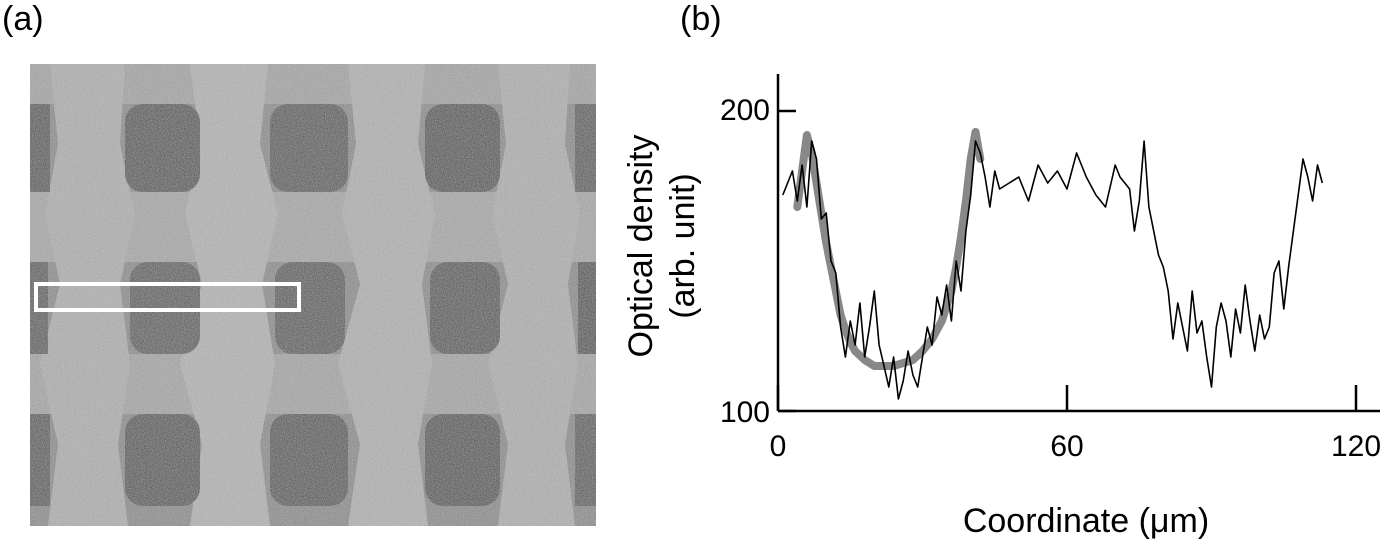 The width and height of the screenshot is (1400, 549). Describe the element at coordinates (641, 246) in the screenshot. I see `y-axis-title-line1: Optical density` at that location.